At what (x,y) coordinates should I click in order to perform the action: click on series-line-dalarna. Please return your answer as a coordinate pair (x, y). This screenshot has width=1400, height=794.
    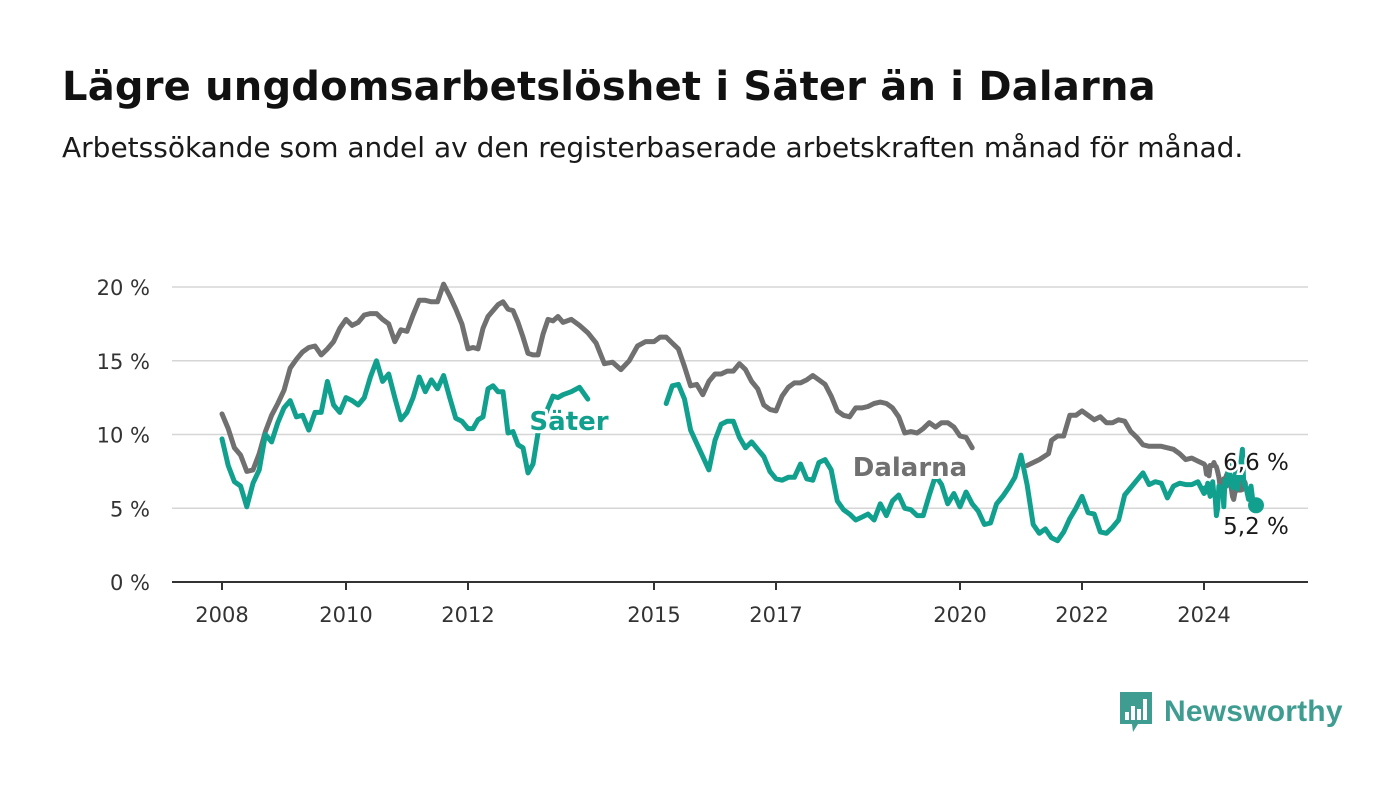
    Looking at the image, I should click on (597, 377).